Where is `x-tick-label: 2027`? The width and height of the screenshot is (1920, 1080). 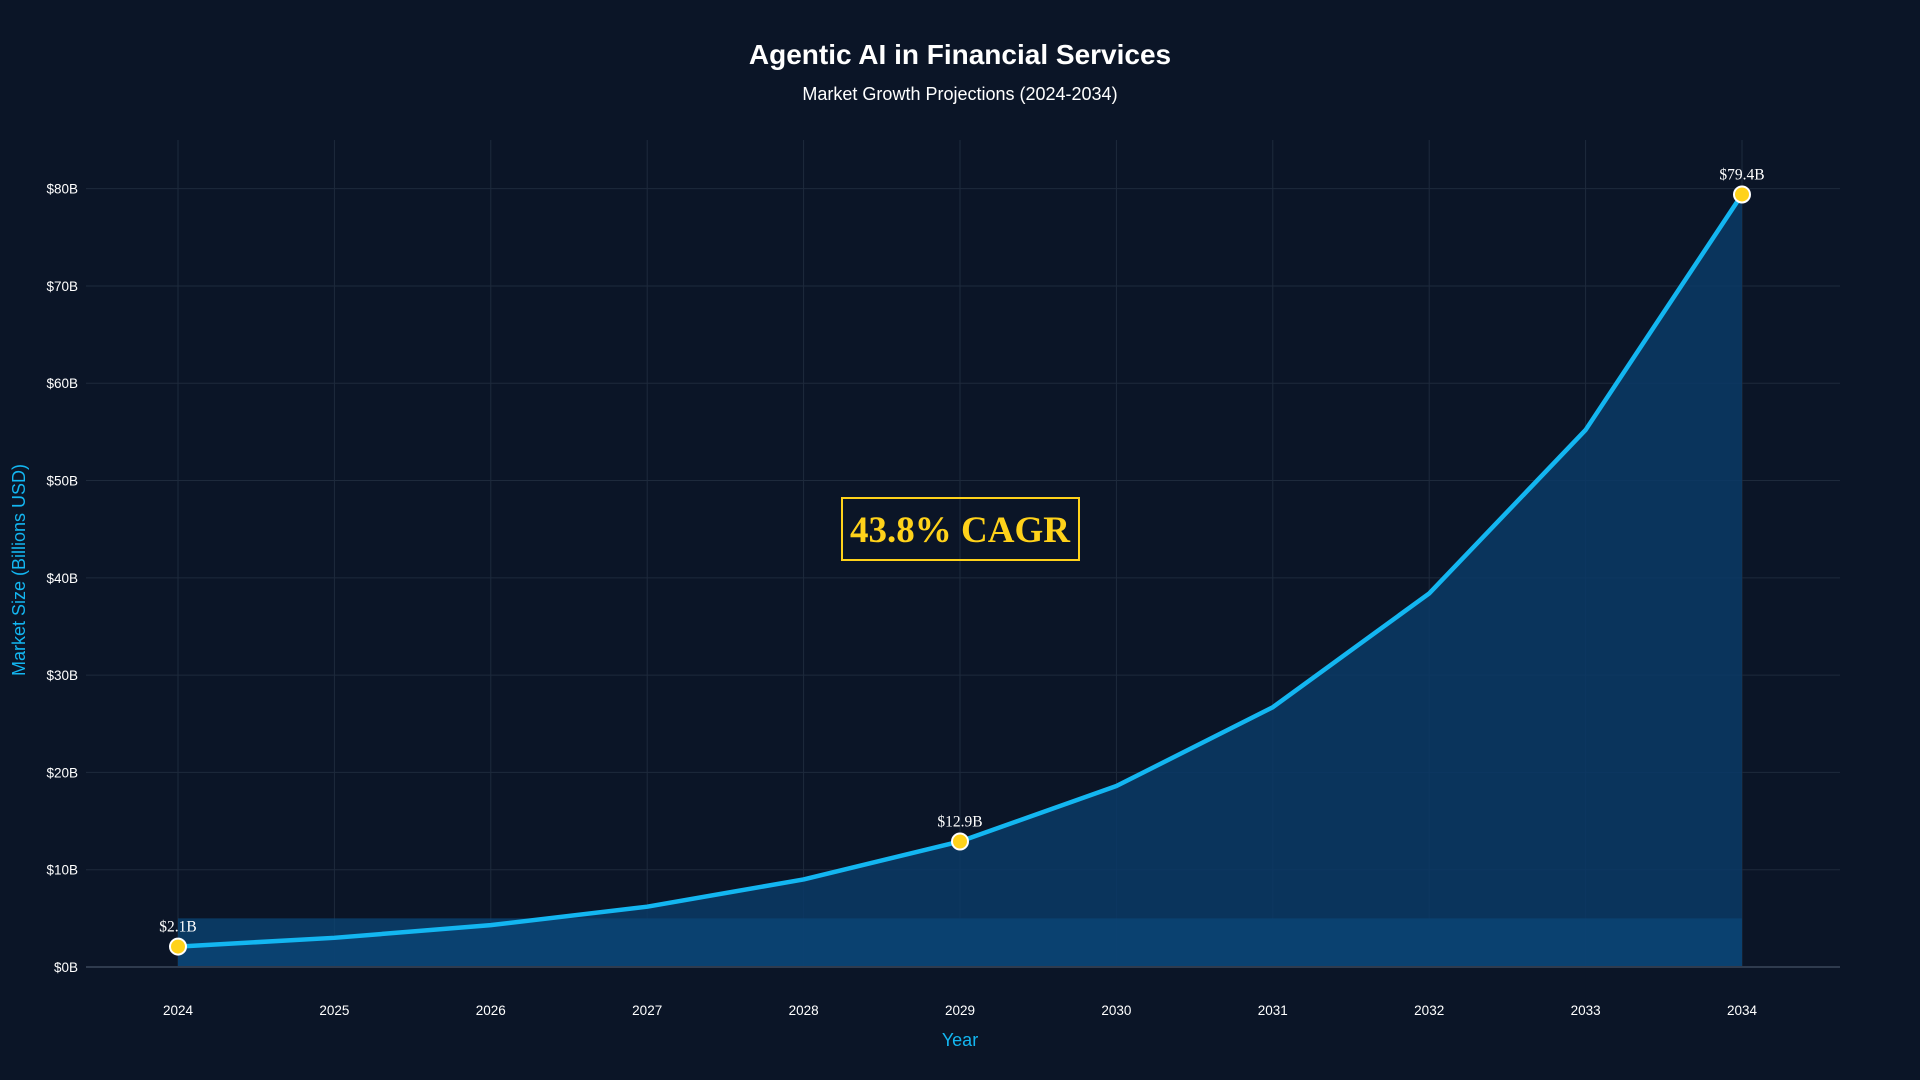 x-tick-label: 2027 is located at coordinates (647, 1010).